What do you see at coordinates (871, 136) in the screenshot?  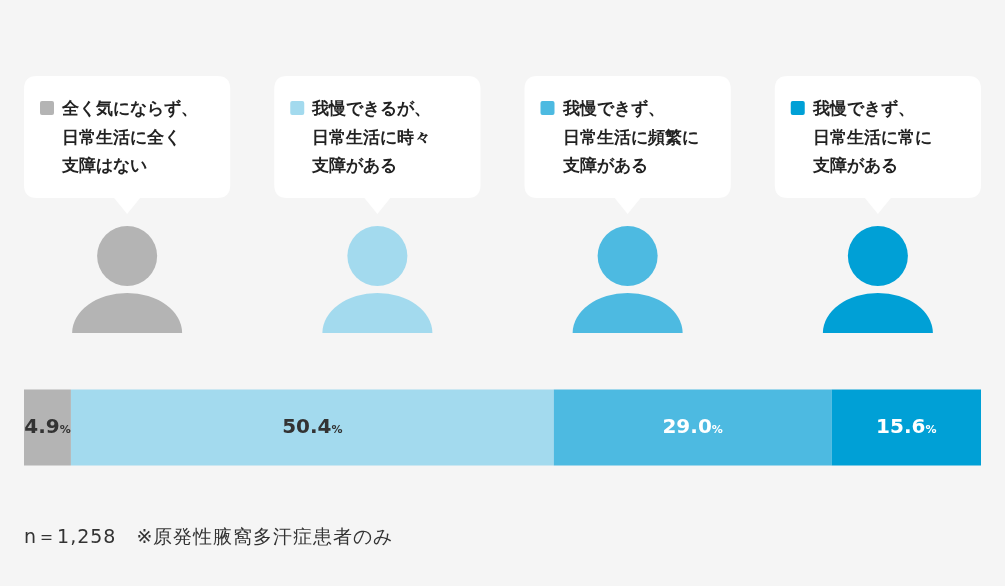 I see `legend-label: 我慢できず、日常生活に常に支障がある` at bounding box center [871, 136].